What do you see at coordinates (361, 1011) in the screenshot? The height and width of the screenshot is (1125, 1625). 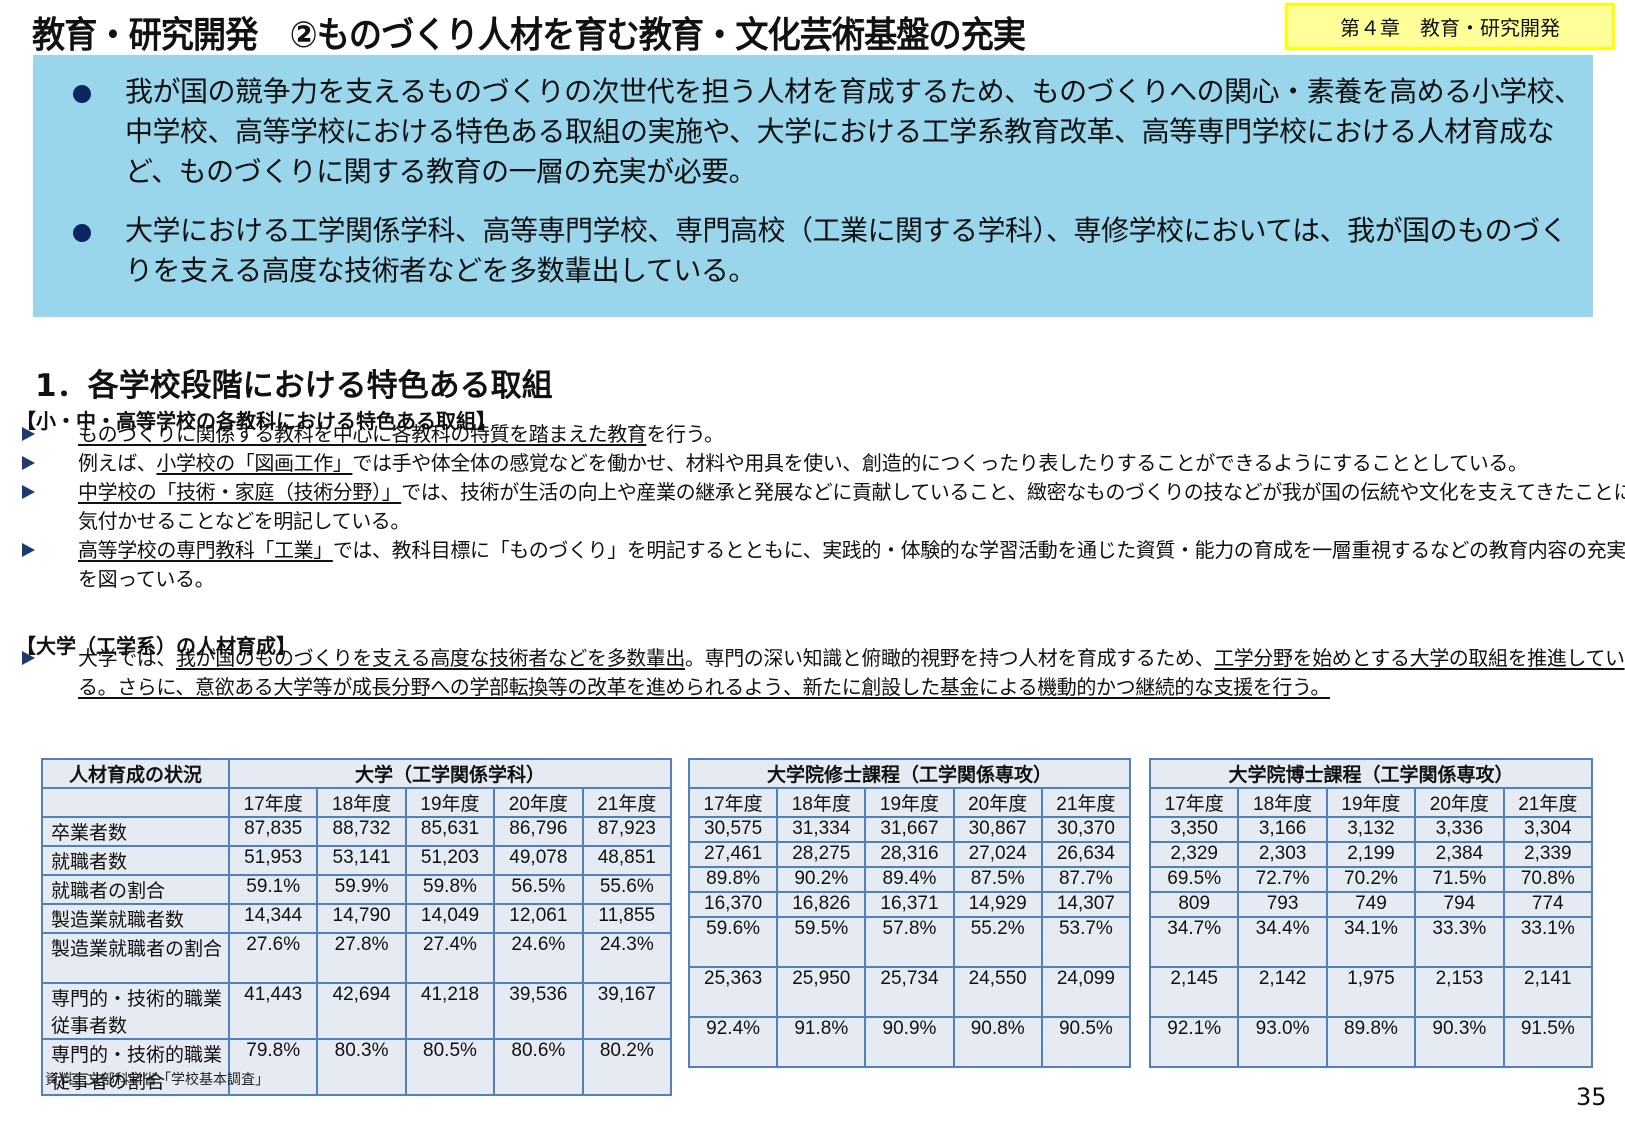 I see `data-cell: 42,694` at bounding box center [361, 1011].